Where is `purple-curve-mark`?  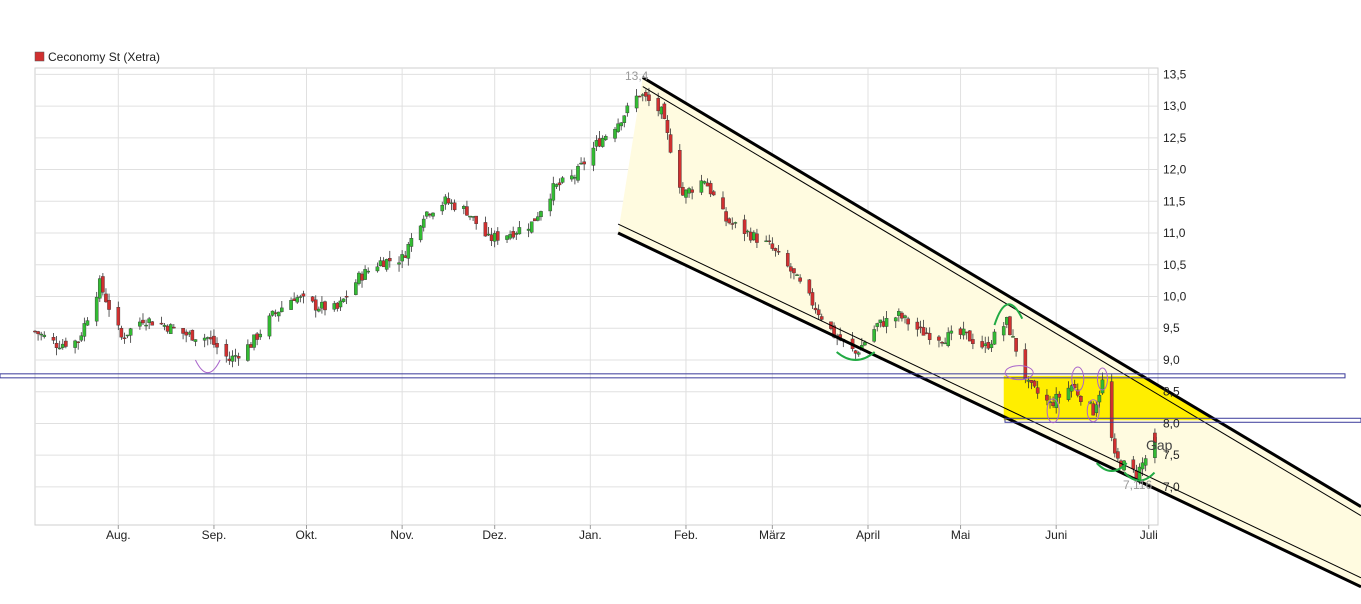
purple-curve-mark is located at coordinates (207, 366).